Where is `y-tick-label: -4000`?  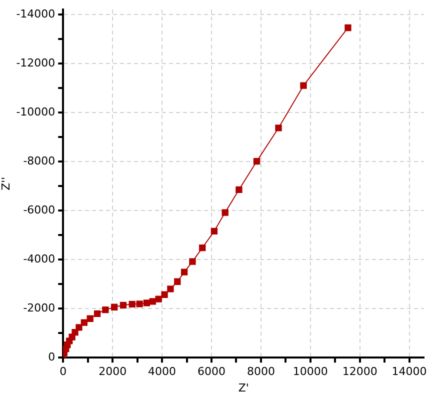
y-tick-label: -4000 is located at coordinates (39, 259).